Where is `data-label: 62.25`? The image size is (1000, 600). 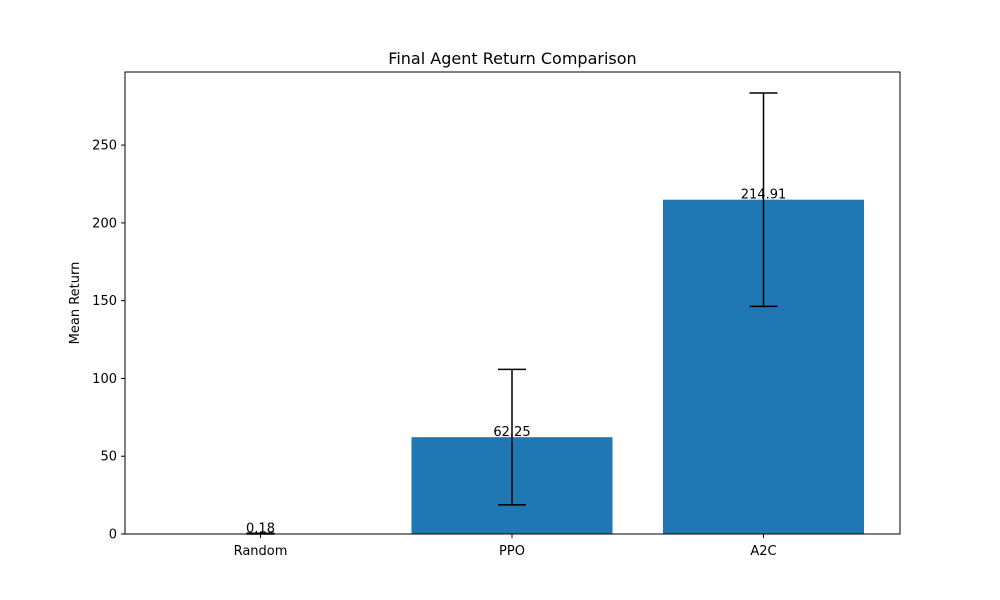 data-label: 62.25 is located at coordinates (511, 432).